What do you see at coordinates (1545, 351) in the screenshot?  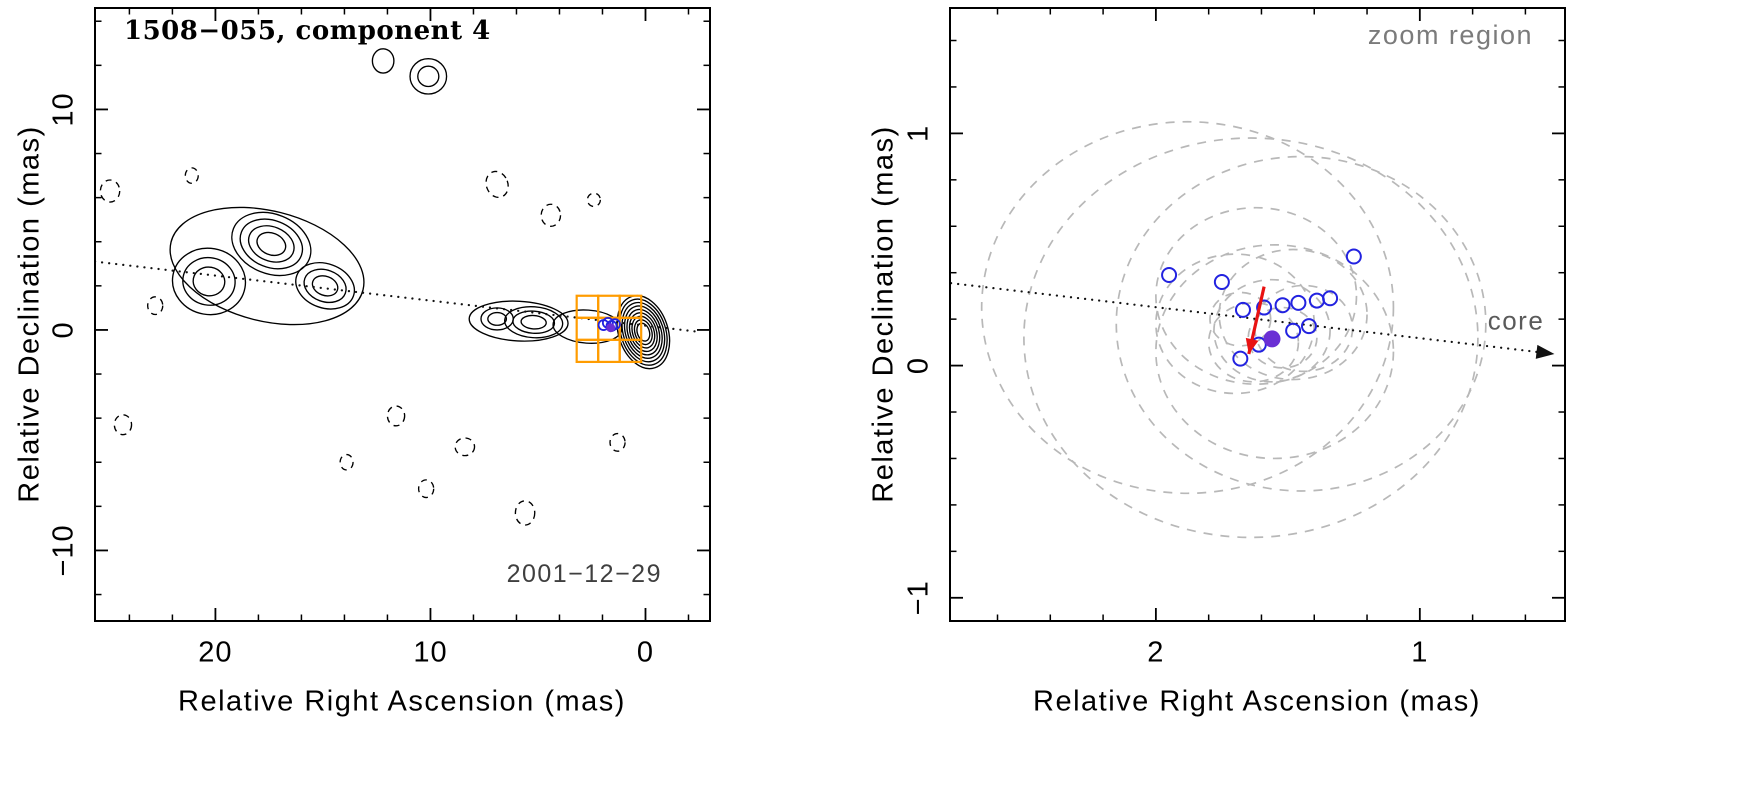 I see `core-arrowhead` at bounding box center [1545, 351].